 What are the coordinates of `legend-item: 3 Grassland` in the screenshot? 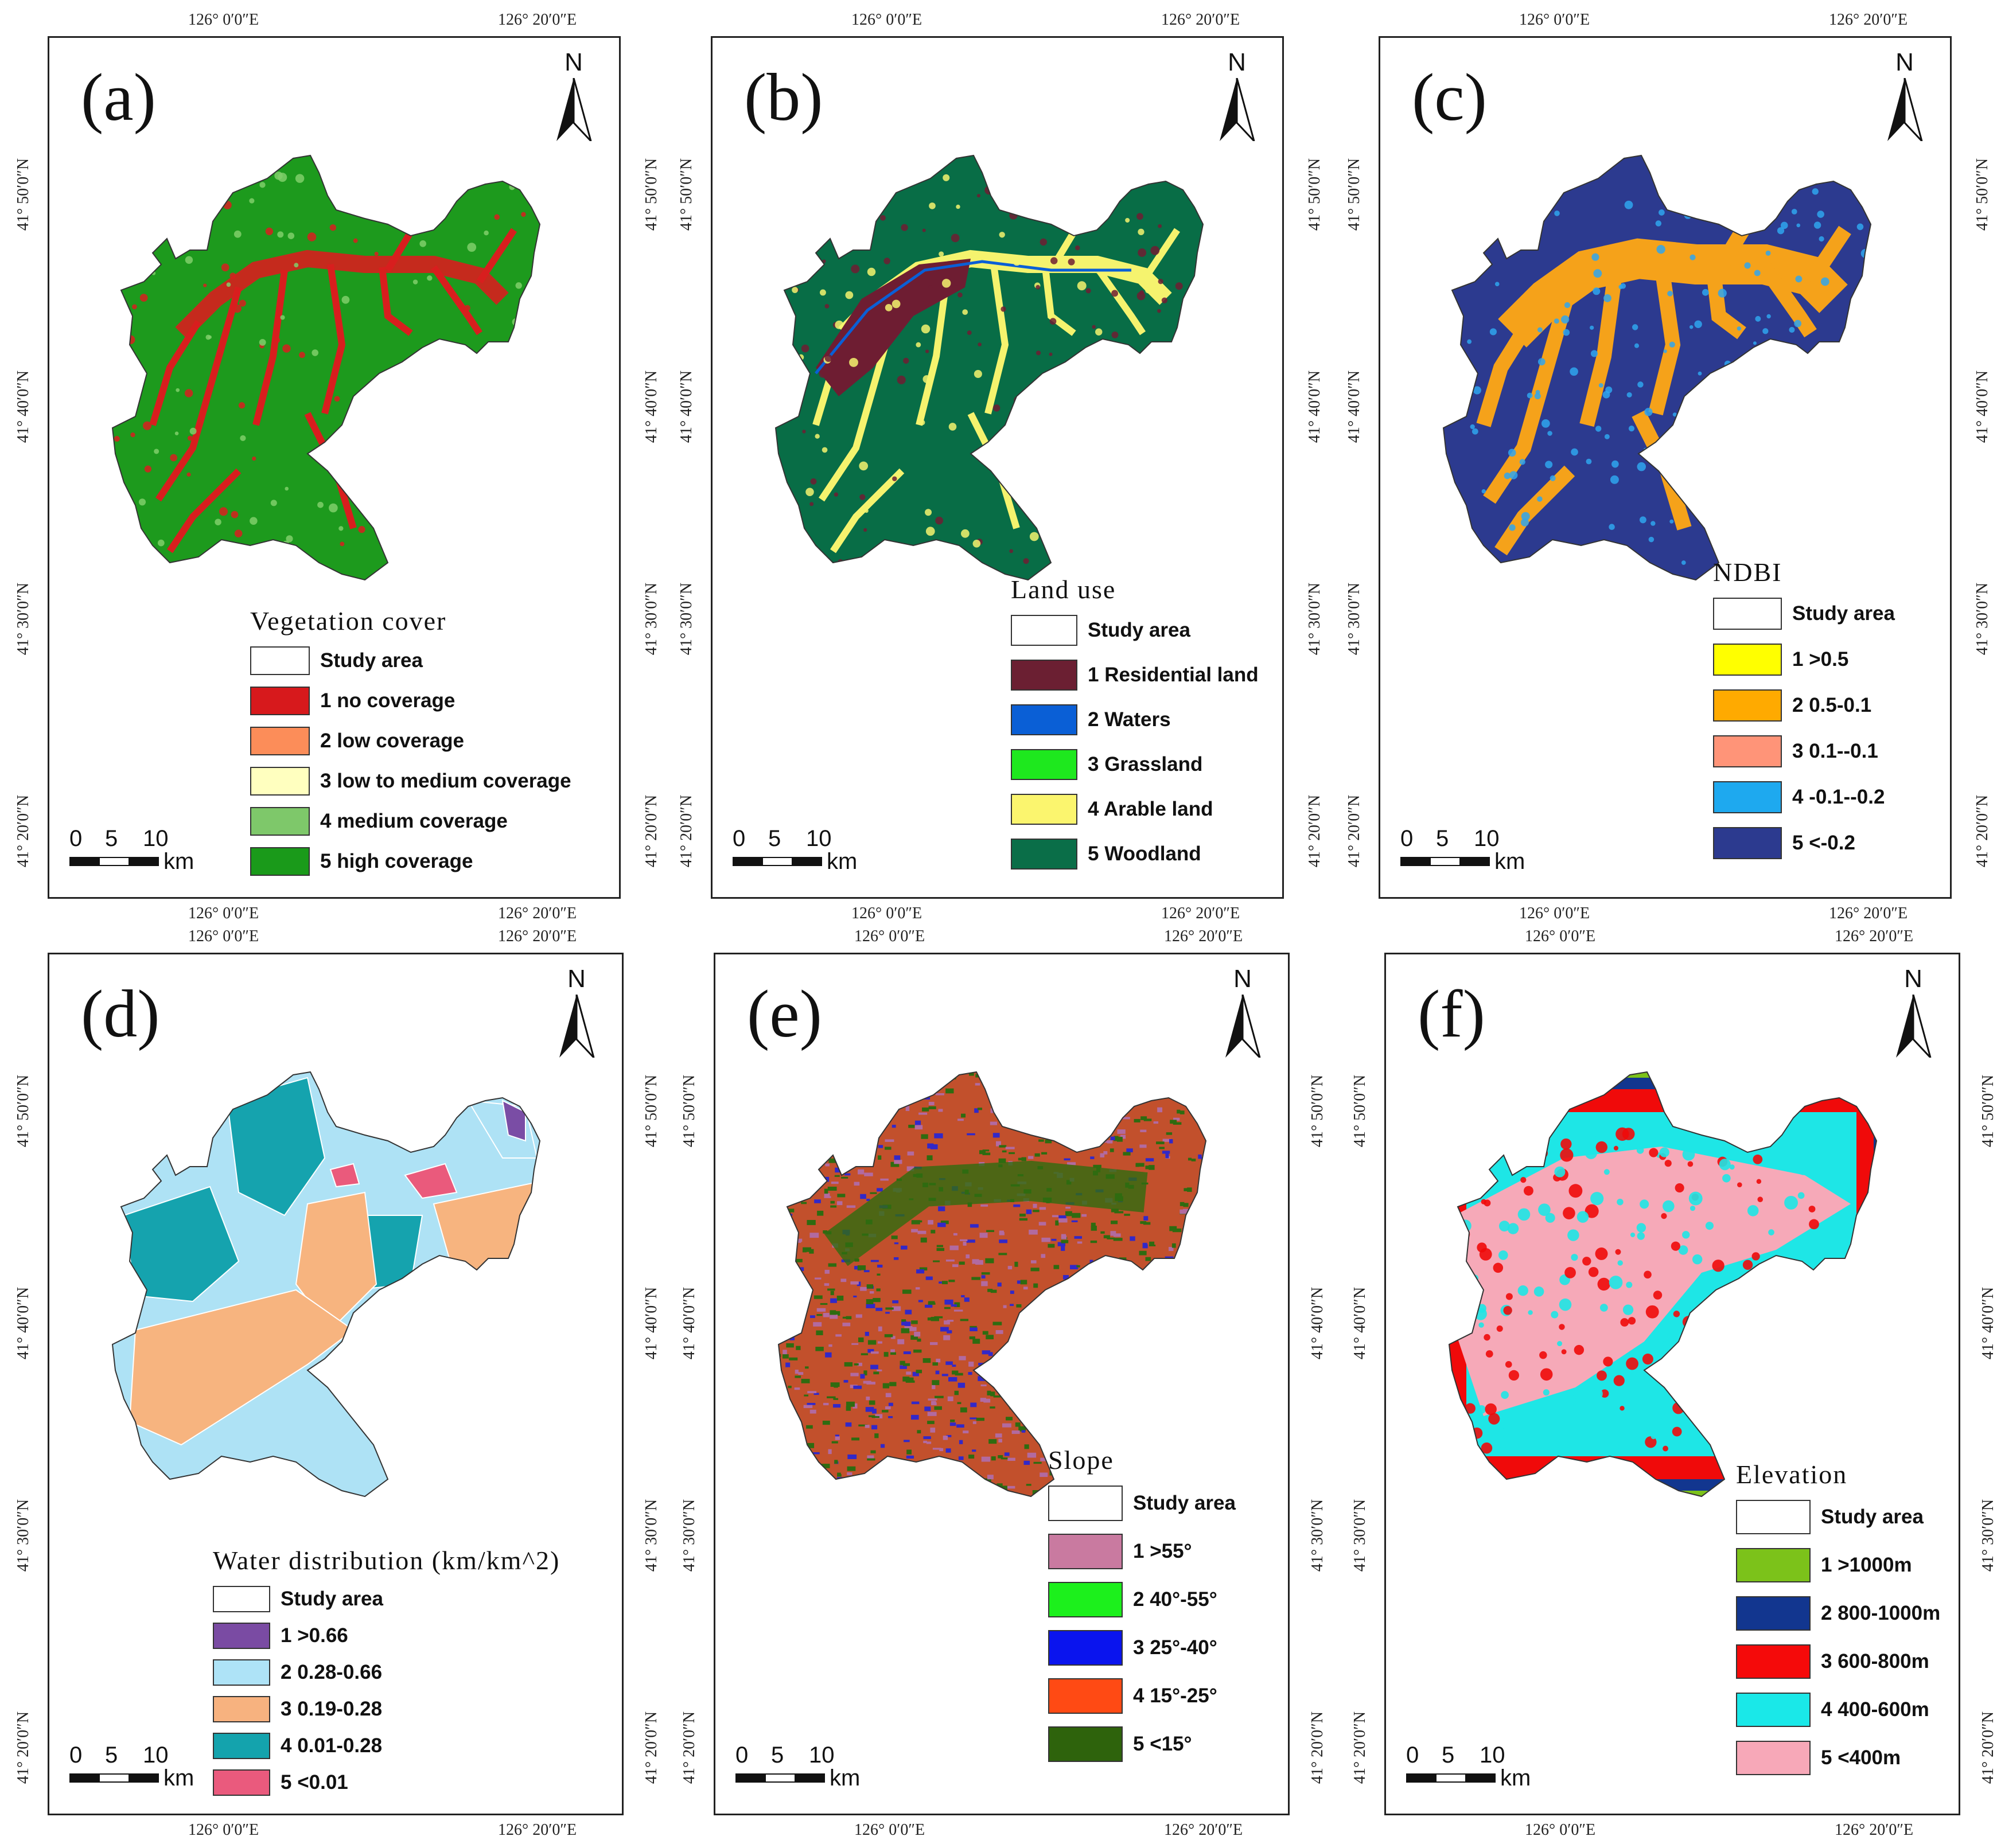 It's located at (1135, 764).